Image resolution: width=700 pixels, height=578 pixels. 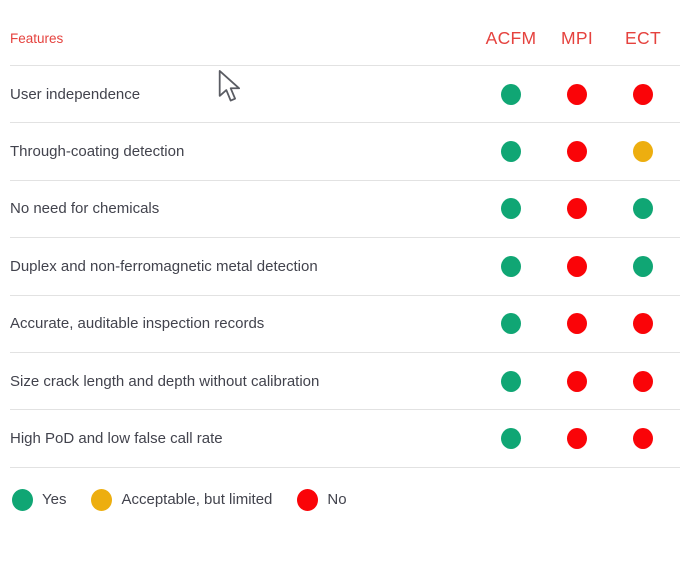 What do you see at coordinates (39, 499) in the screenshot?
I see `legend-item-yes: Yes` at bounding box center [39, 499].